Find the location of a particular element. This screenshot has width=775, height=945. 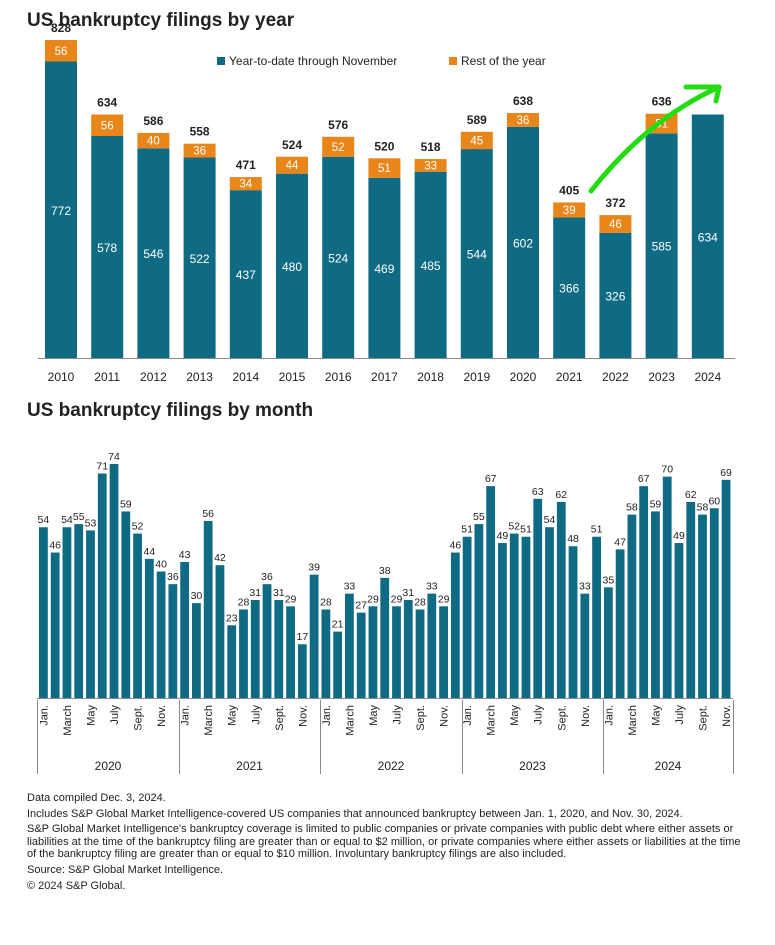

data-label-month: 40 is located at coordinates (161, 565).